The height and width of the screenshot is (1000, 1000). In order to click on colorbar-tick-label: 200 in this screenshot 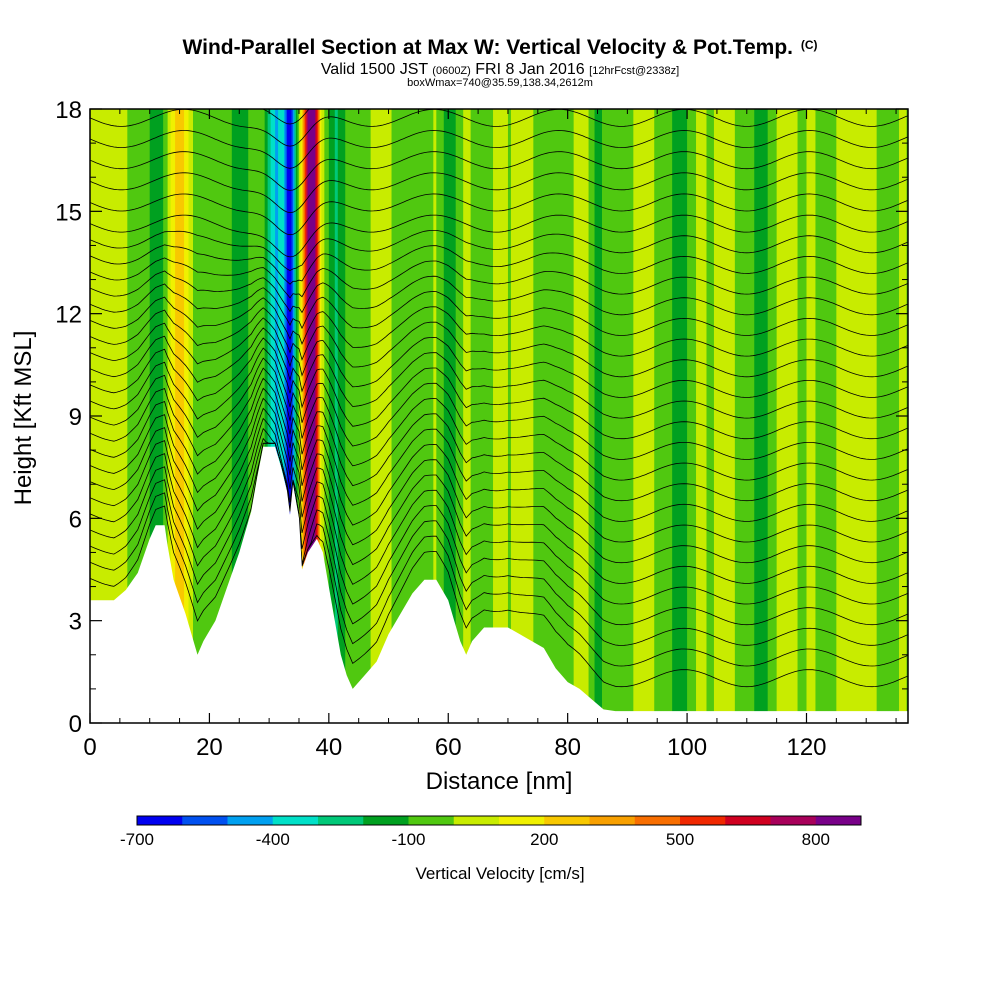, I will do `click(544, 839)`.